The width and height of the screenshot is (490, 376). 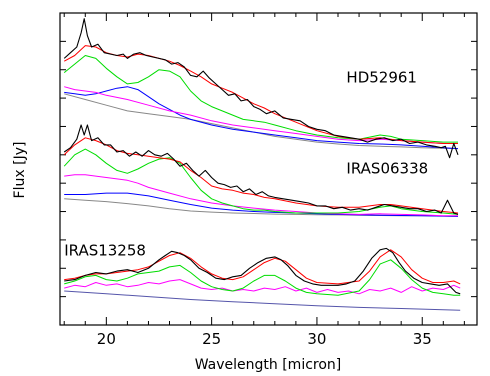 I want to click on x-tick-label: 35, so click(x=422, y=339).